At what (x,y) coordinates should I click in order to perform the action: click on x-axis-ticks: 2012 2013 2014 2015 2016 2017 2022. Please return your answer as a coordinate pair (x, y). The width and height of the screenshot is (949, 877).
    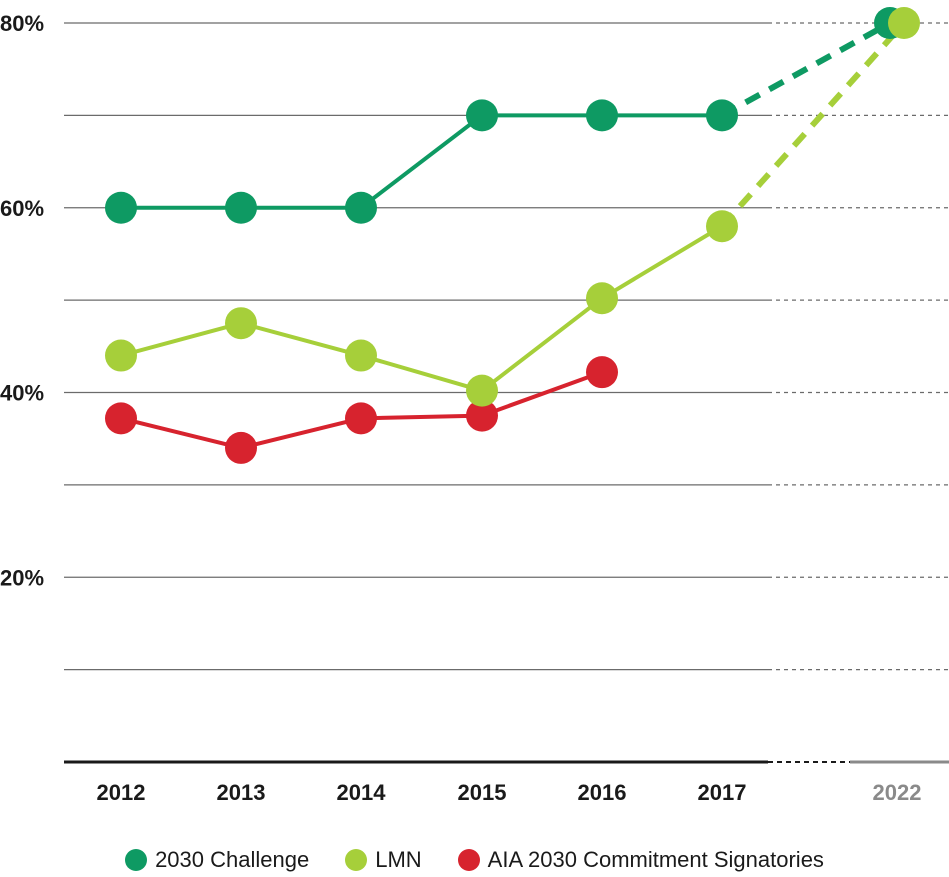
    Looking at the image, I should click on (509, 792).